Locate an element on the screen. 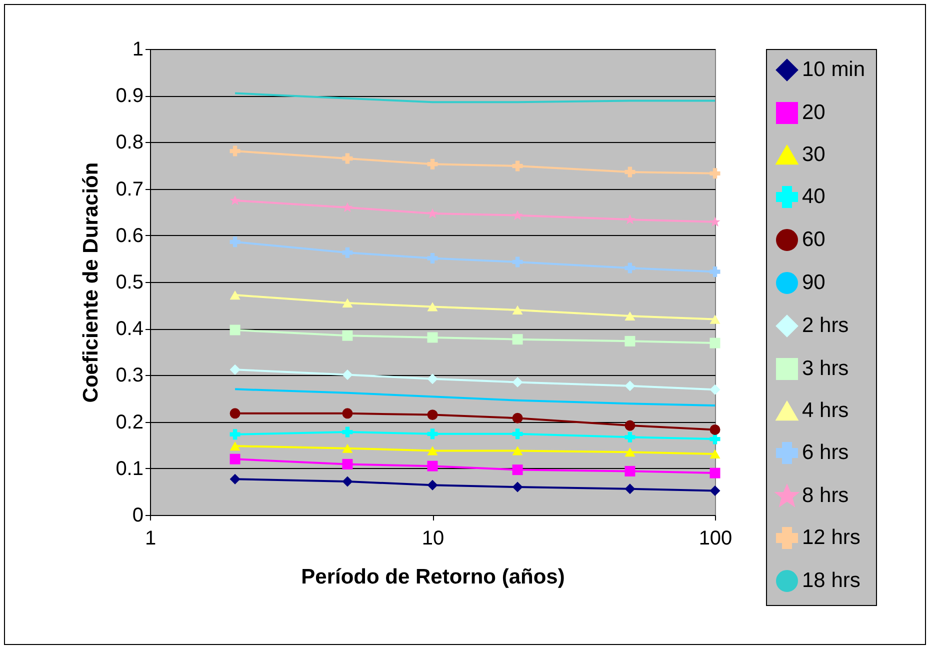 The image size is (932, 651). legend-label: 90 is located at coordinates (814, 282).